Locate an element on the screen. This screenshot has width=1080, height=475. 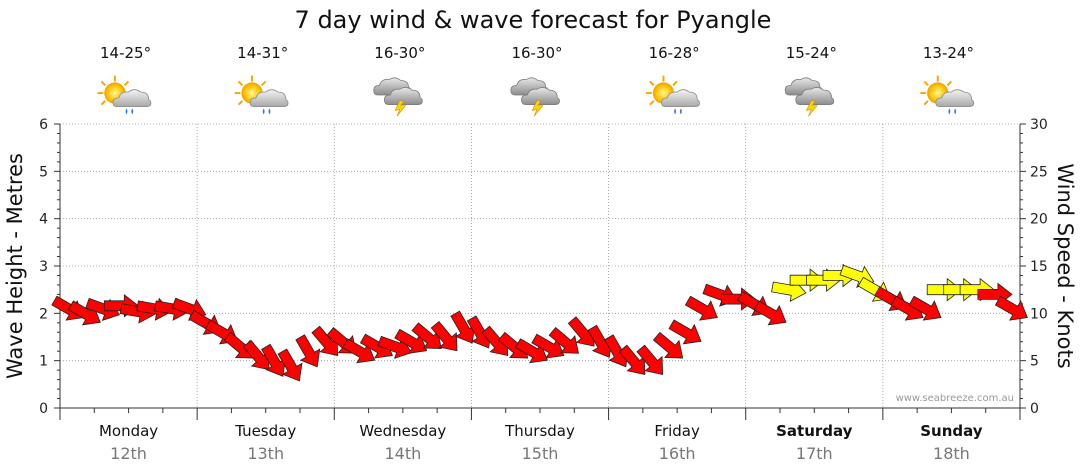
left-tick-label: 2 is located at coordinates (43, 314).